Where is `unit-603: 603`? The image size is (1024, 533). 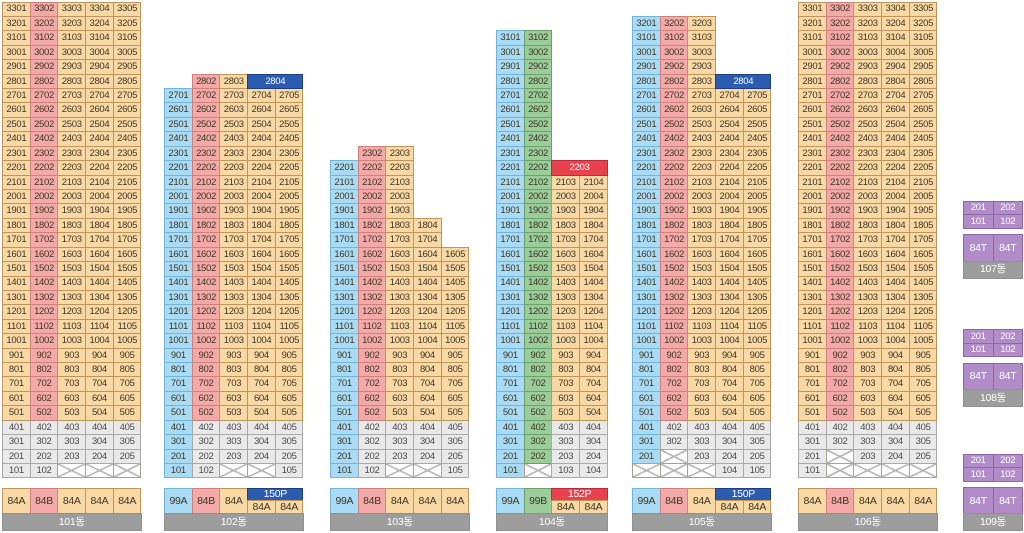
unit-603: 603 is located at coordinates (72, 398).